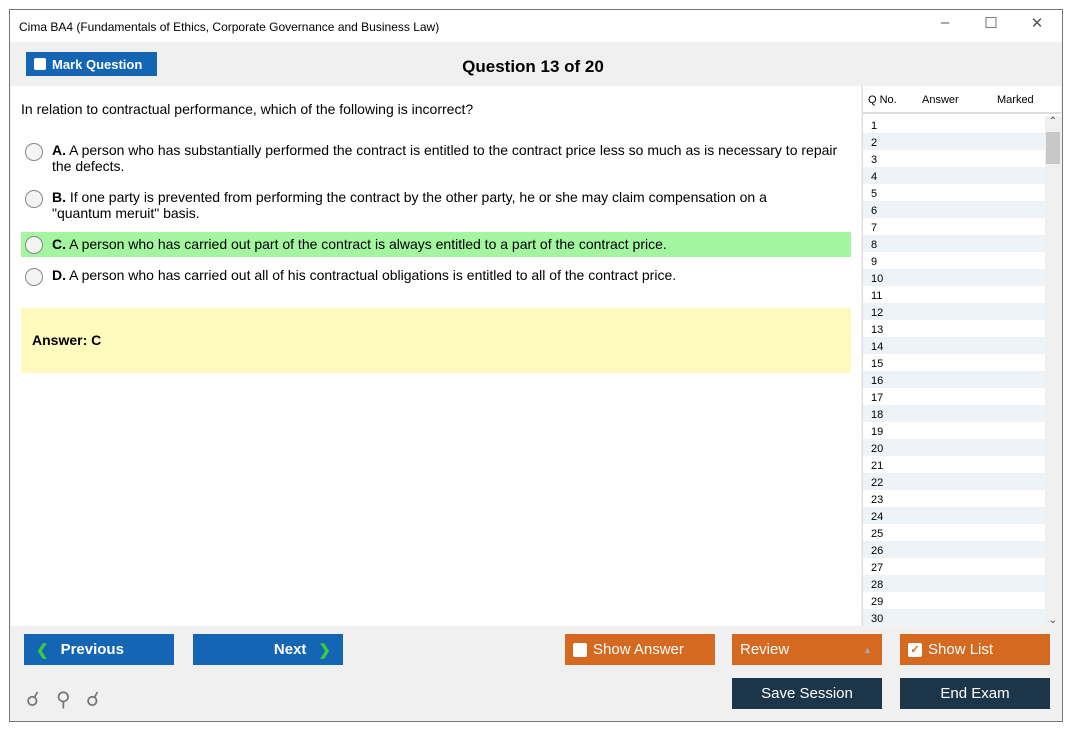  I want to click on close-icon: ✕, so click(1037, 23).